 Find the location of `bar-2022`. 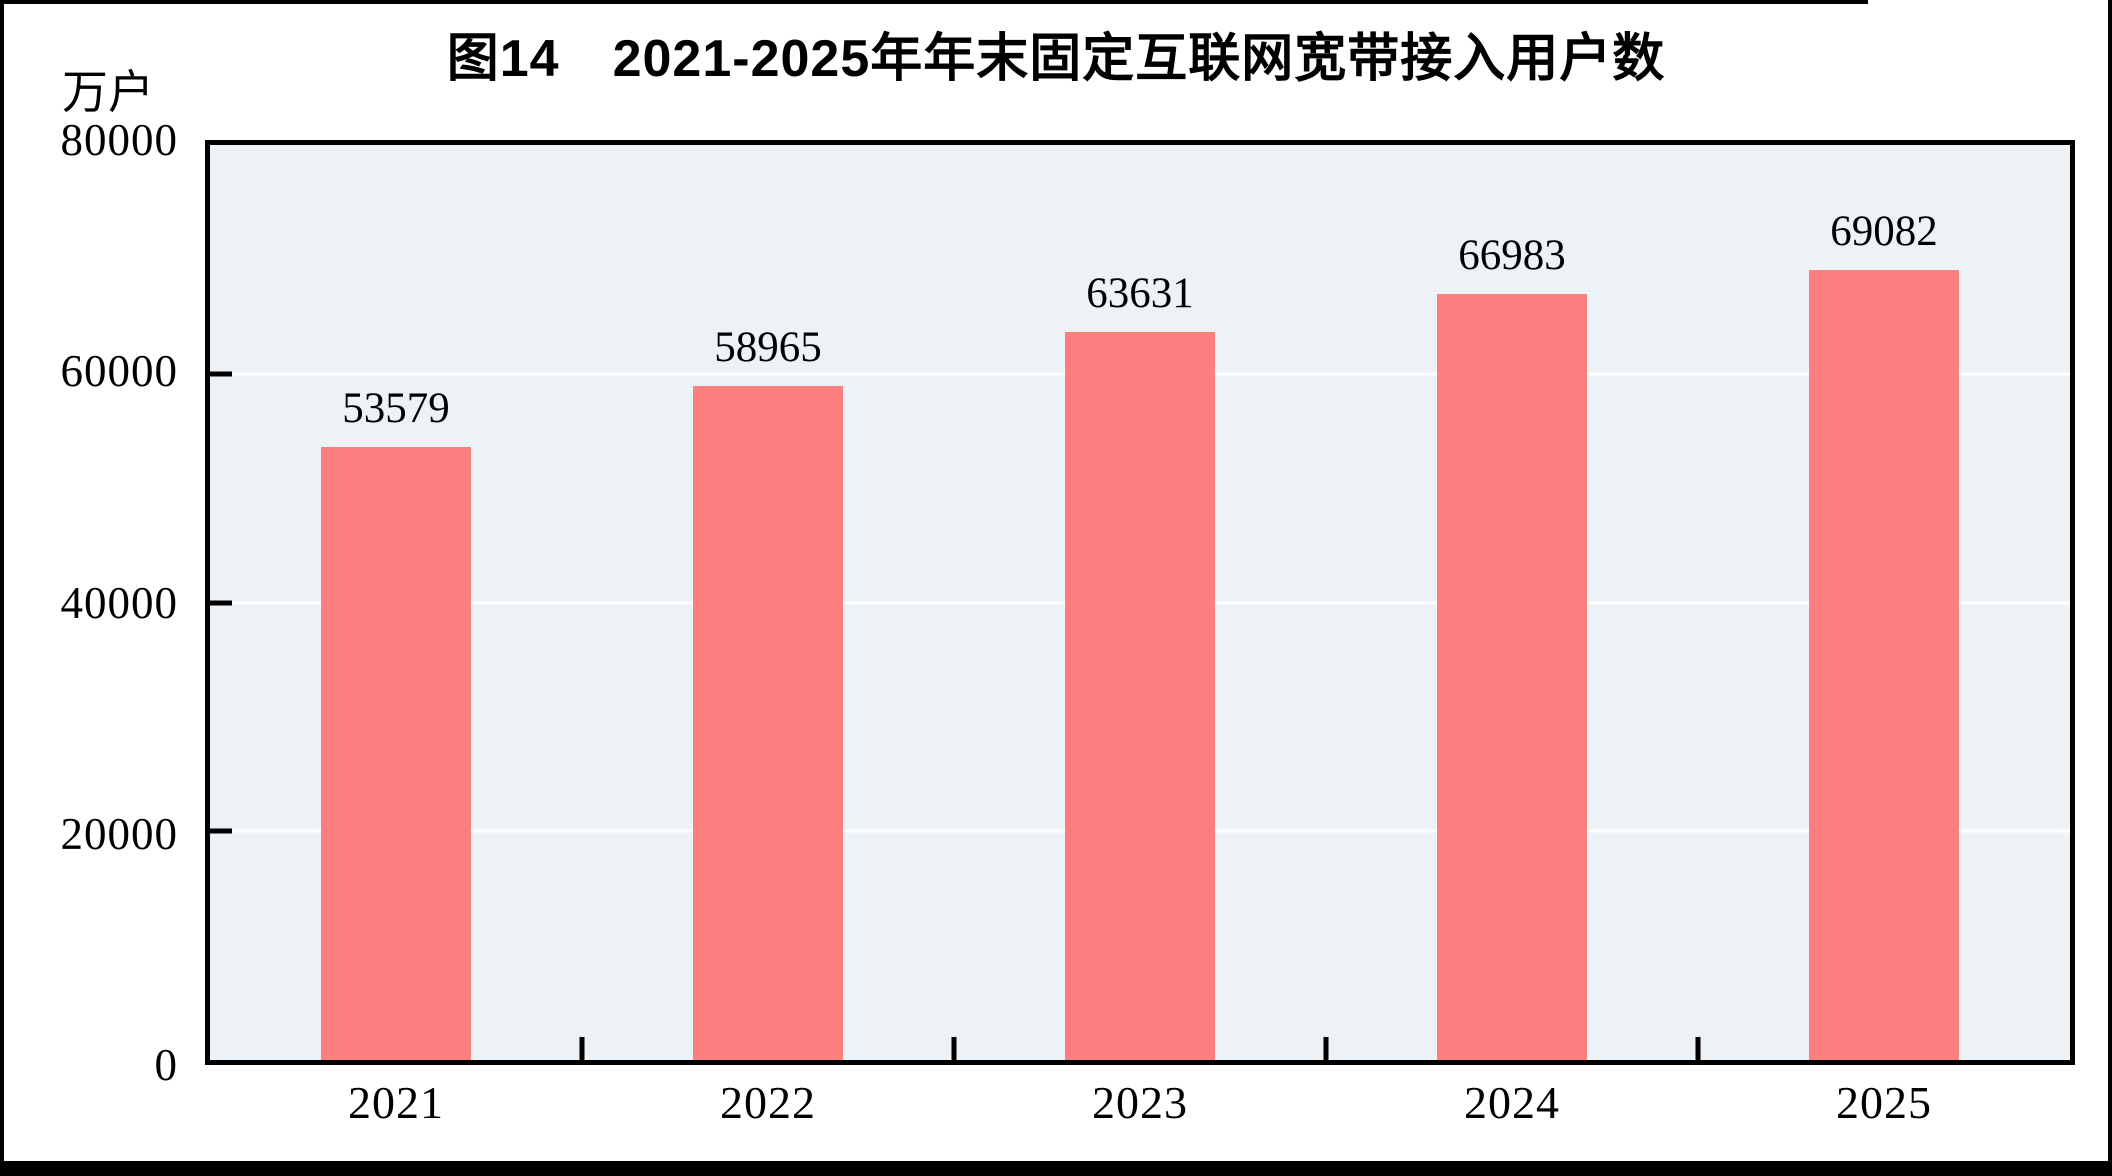

bar-2022 is located at coordinates (768, 722).